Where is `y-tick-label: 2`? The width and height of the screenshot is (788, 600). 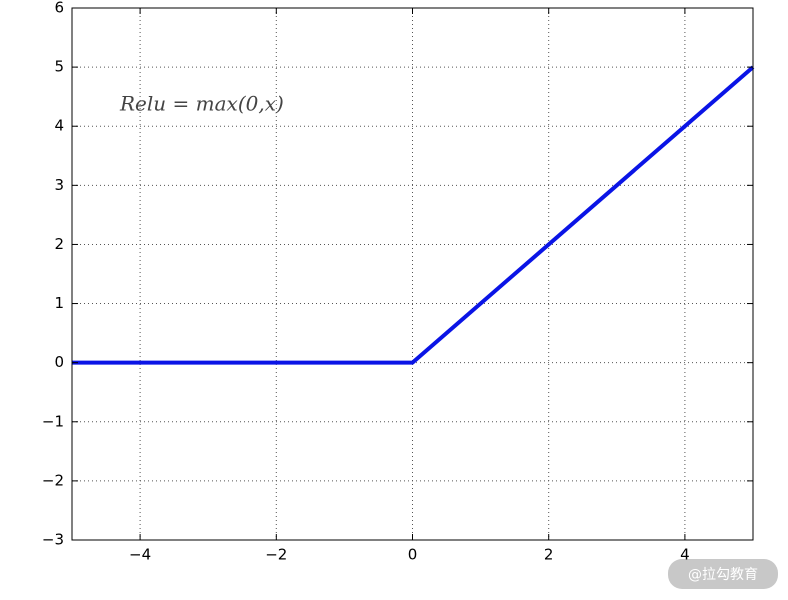 y-tick-label: 2 is located at coordinates (59, 244).